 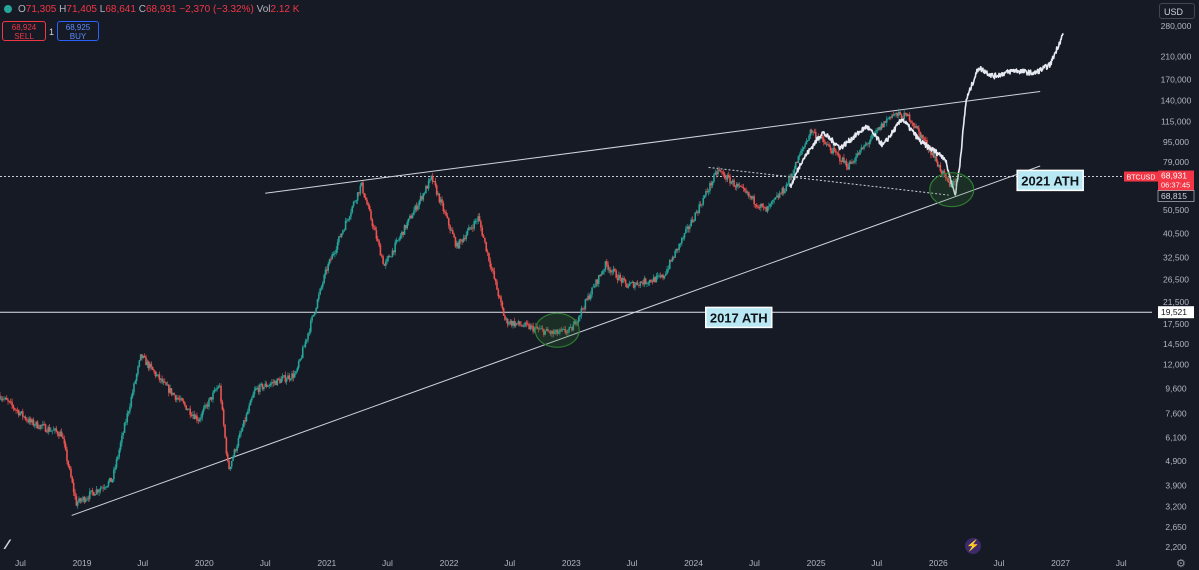 I want to click on time-tick-label: 2020, so click(x=204, y=563).